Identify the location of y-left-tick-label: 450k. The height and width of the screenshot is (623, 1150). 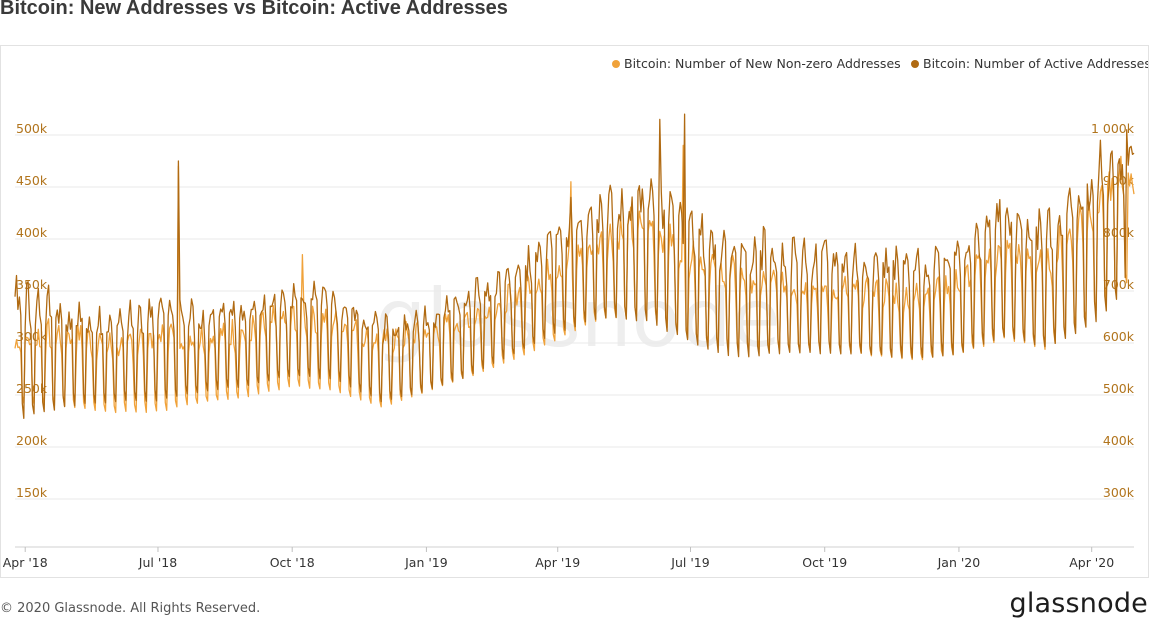
(32, 180).